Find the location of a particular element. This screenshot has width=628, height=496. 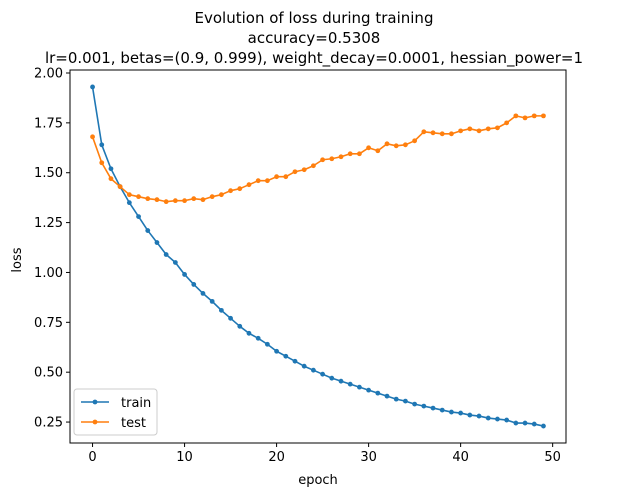

legend-label-test: test is located at coordinates (133, 423).